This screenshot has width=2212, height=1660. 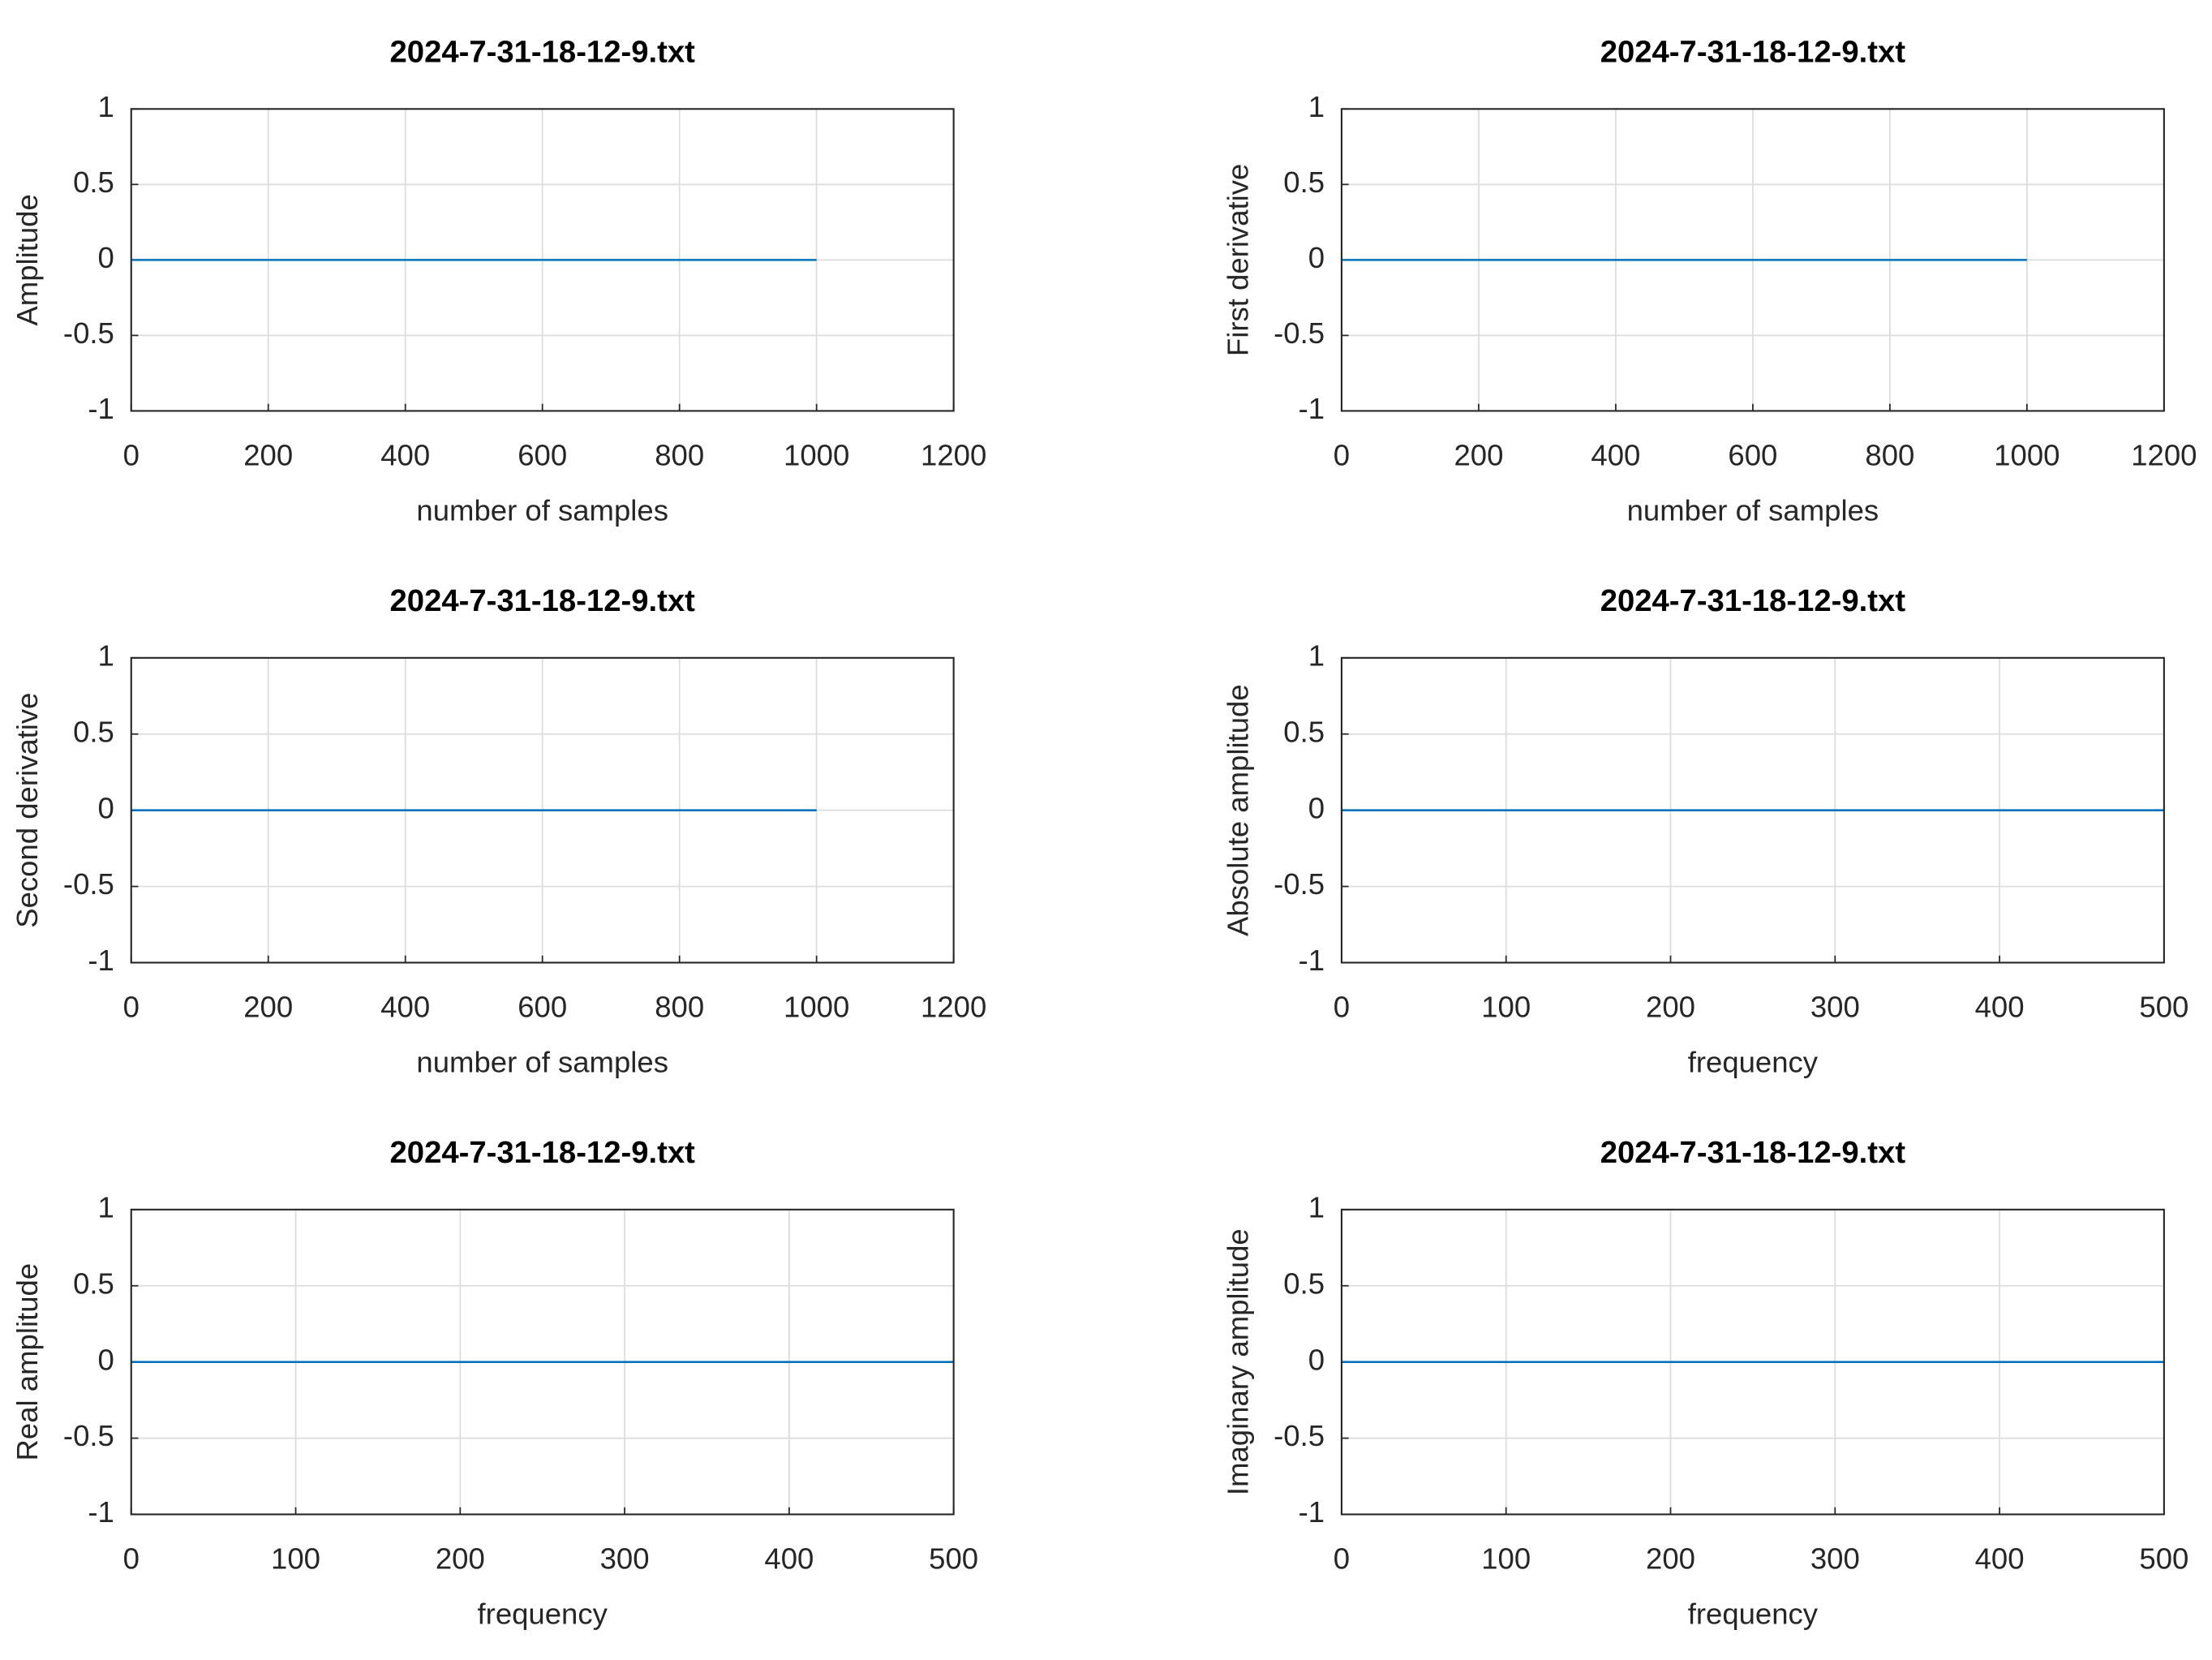 I want to click on y-axis-label: Imaginary amplitude, so click(x=1237, y=1361).